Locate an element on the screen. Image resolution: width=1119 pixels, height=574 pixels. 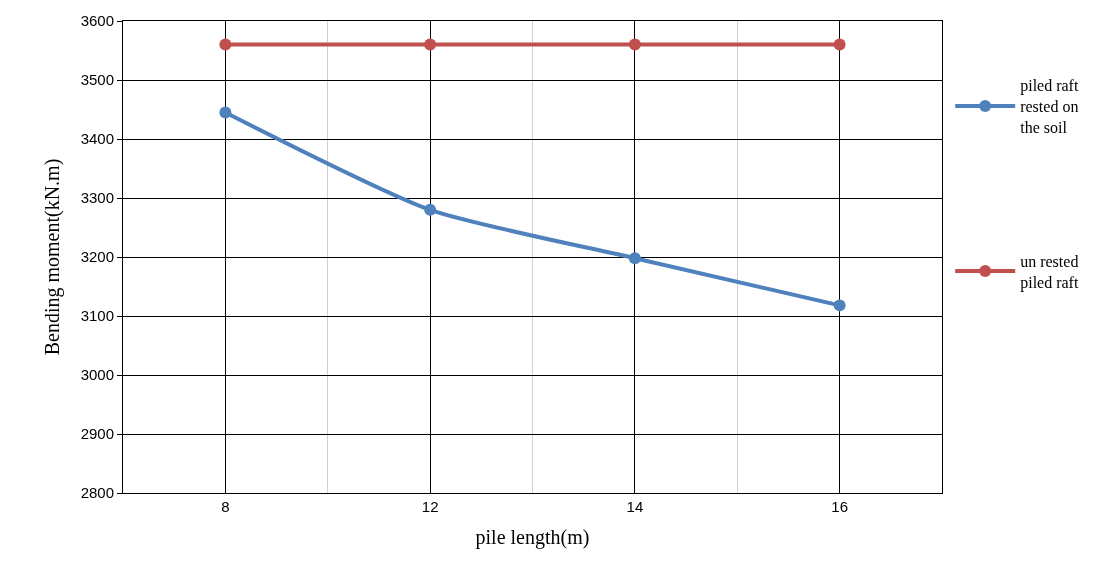
x-tick-label: 16 is located at coordinates (839, 506).